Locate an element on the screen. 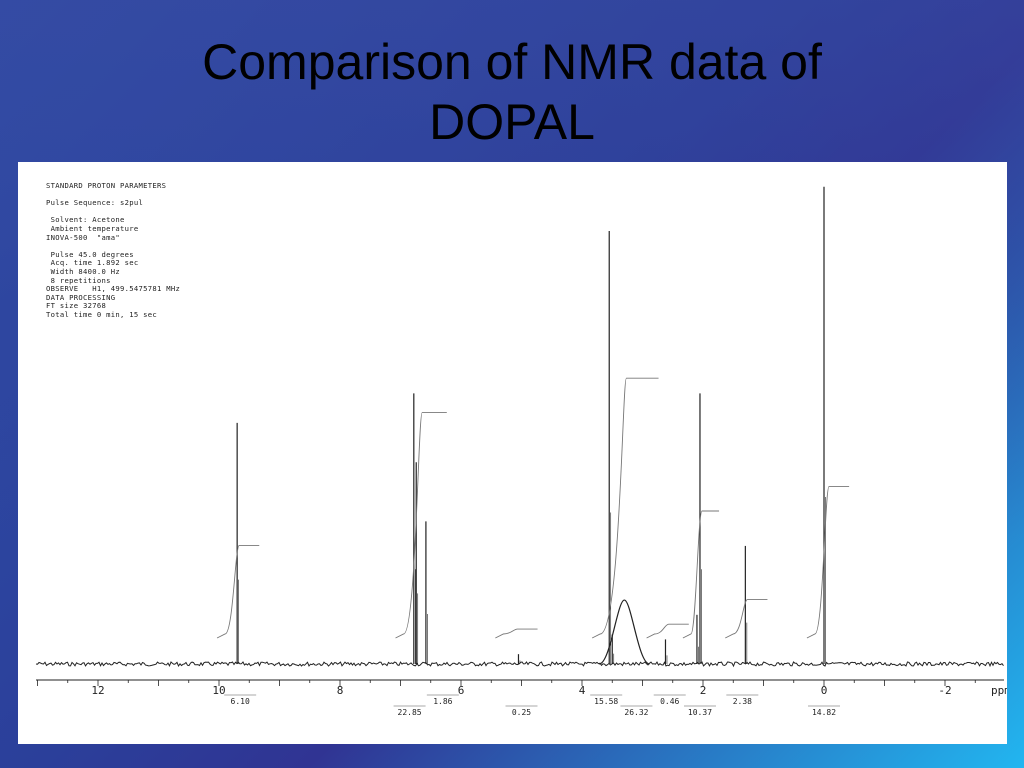  integral-value-label: 0.46 is located at coordinates (669, 701).